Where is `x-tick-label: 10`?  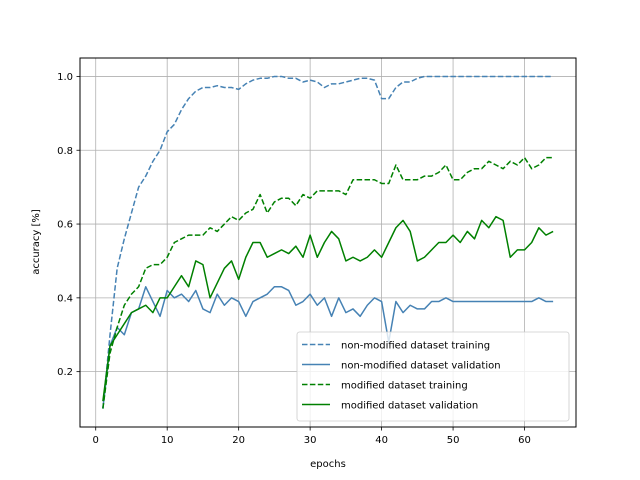 x-tick-label: 10 is located at coordinates (167, 440).